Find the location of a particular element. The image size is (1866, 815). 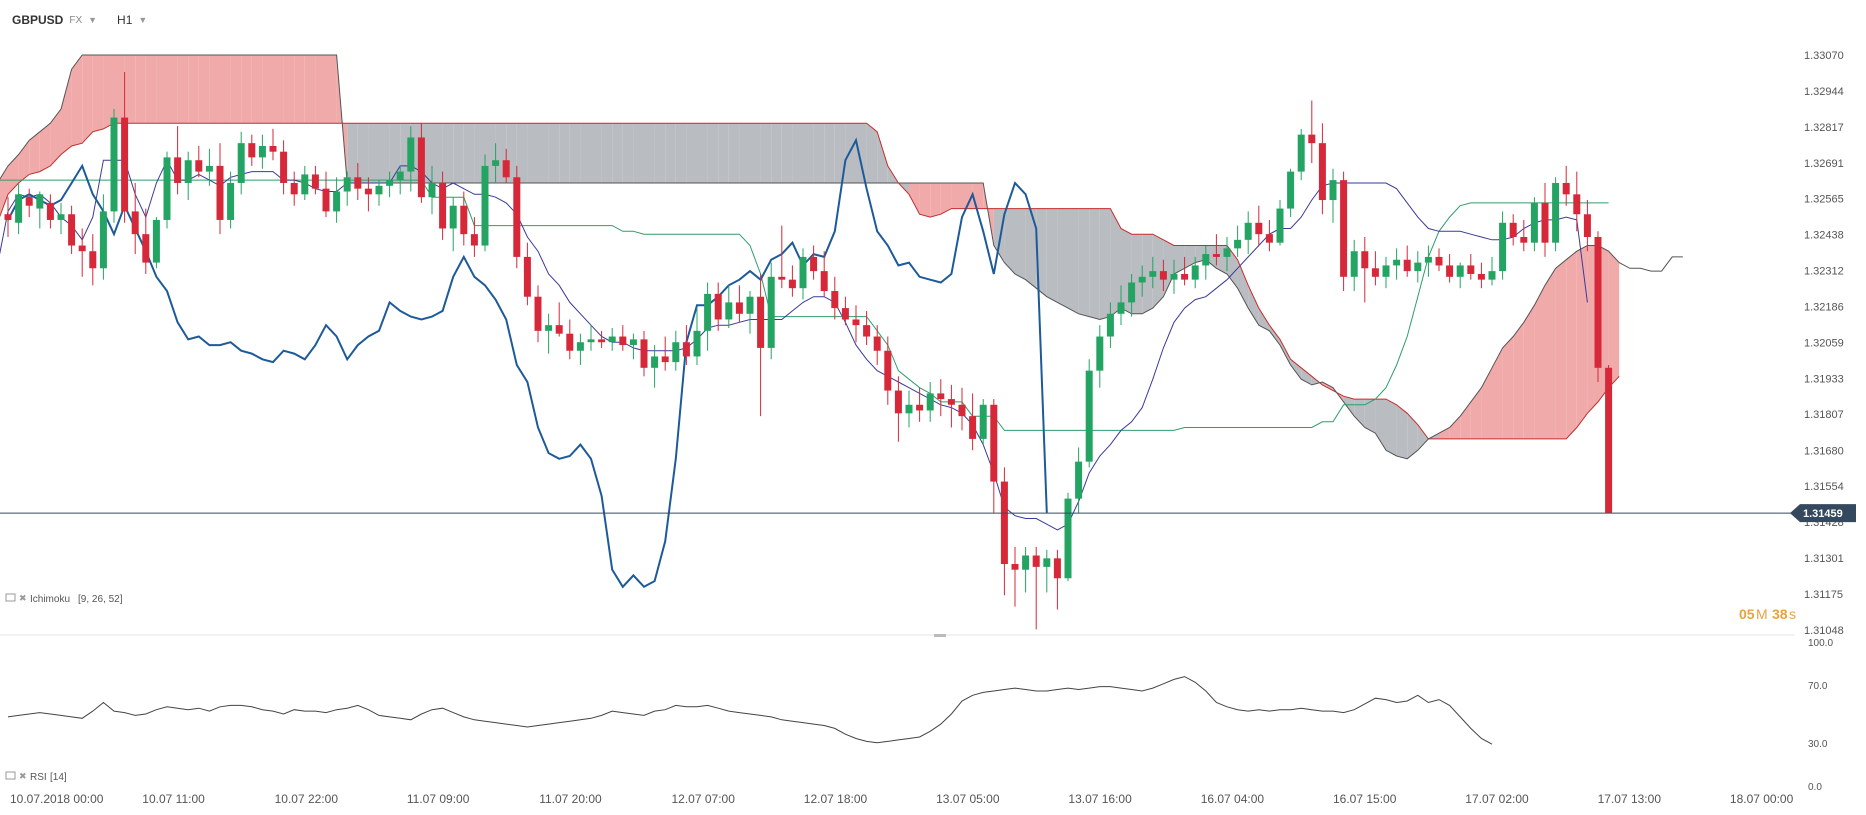

time-tick-label: 13.07 16:00 is located at coordinates (1100, 799).